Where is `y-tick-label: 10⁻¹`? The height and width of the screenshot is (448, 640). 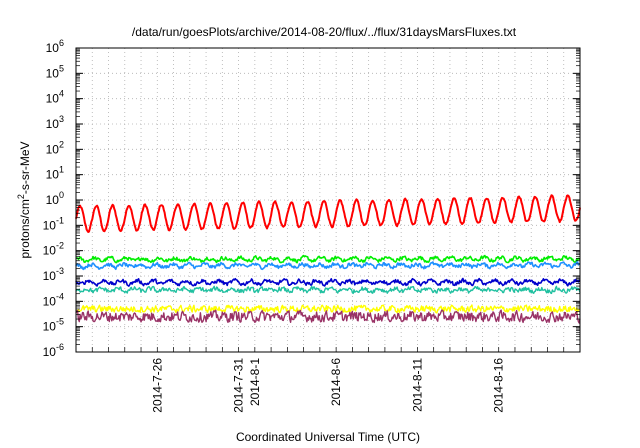 y-tick-label: 10⁻¹ is located at coordinates (53, 223).